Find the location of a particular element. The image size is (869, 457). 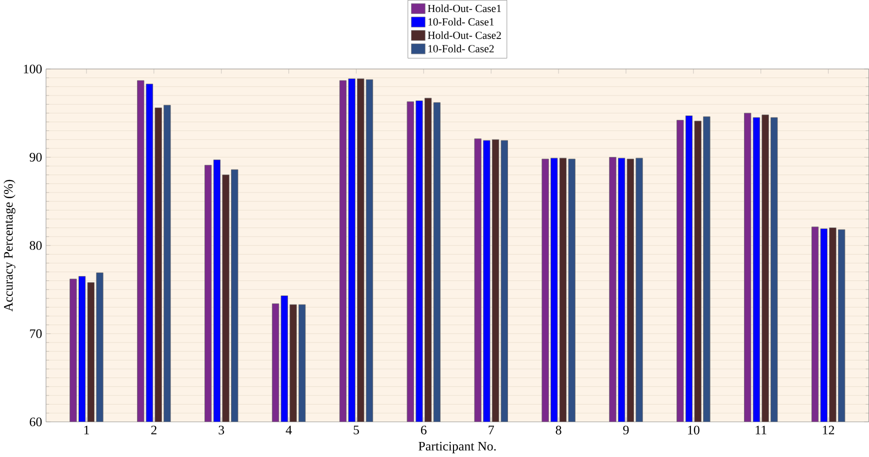

x-tick-label: 12 is located at coordinates (828, 430).